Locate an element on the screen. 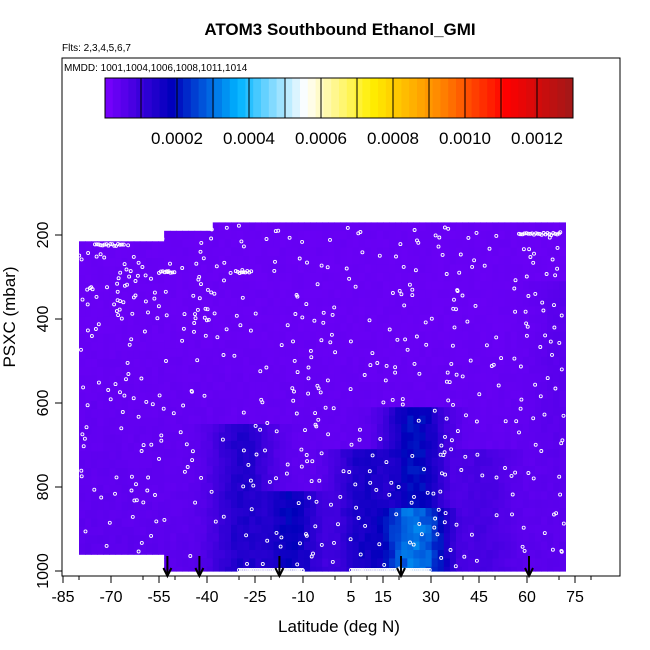 The width and height of the screenshot is (650, 650). colorbar-swatch is located at coordinates (561, 98).